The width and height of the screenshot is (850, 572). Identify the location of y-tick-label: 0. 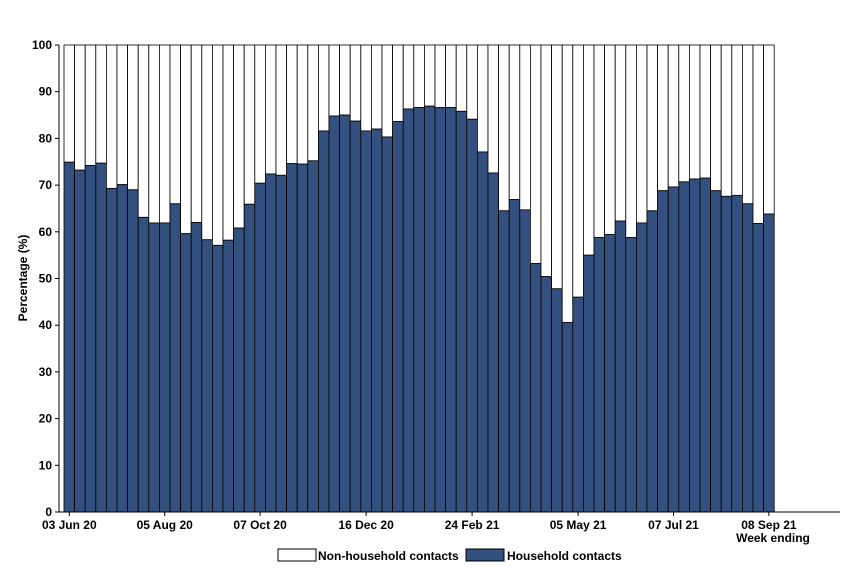
(48, 512).